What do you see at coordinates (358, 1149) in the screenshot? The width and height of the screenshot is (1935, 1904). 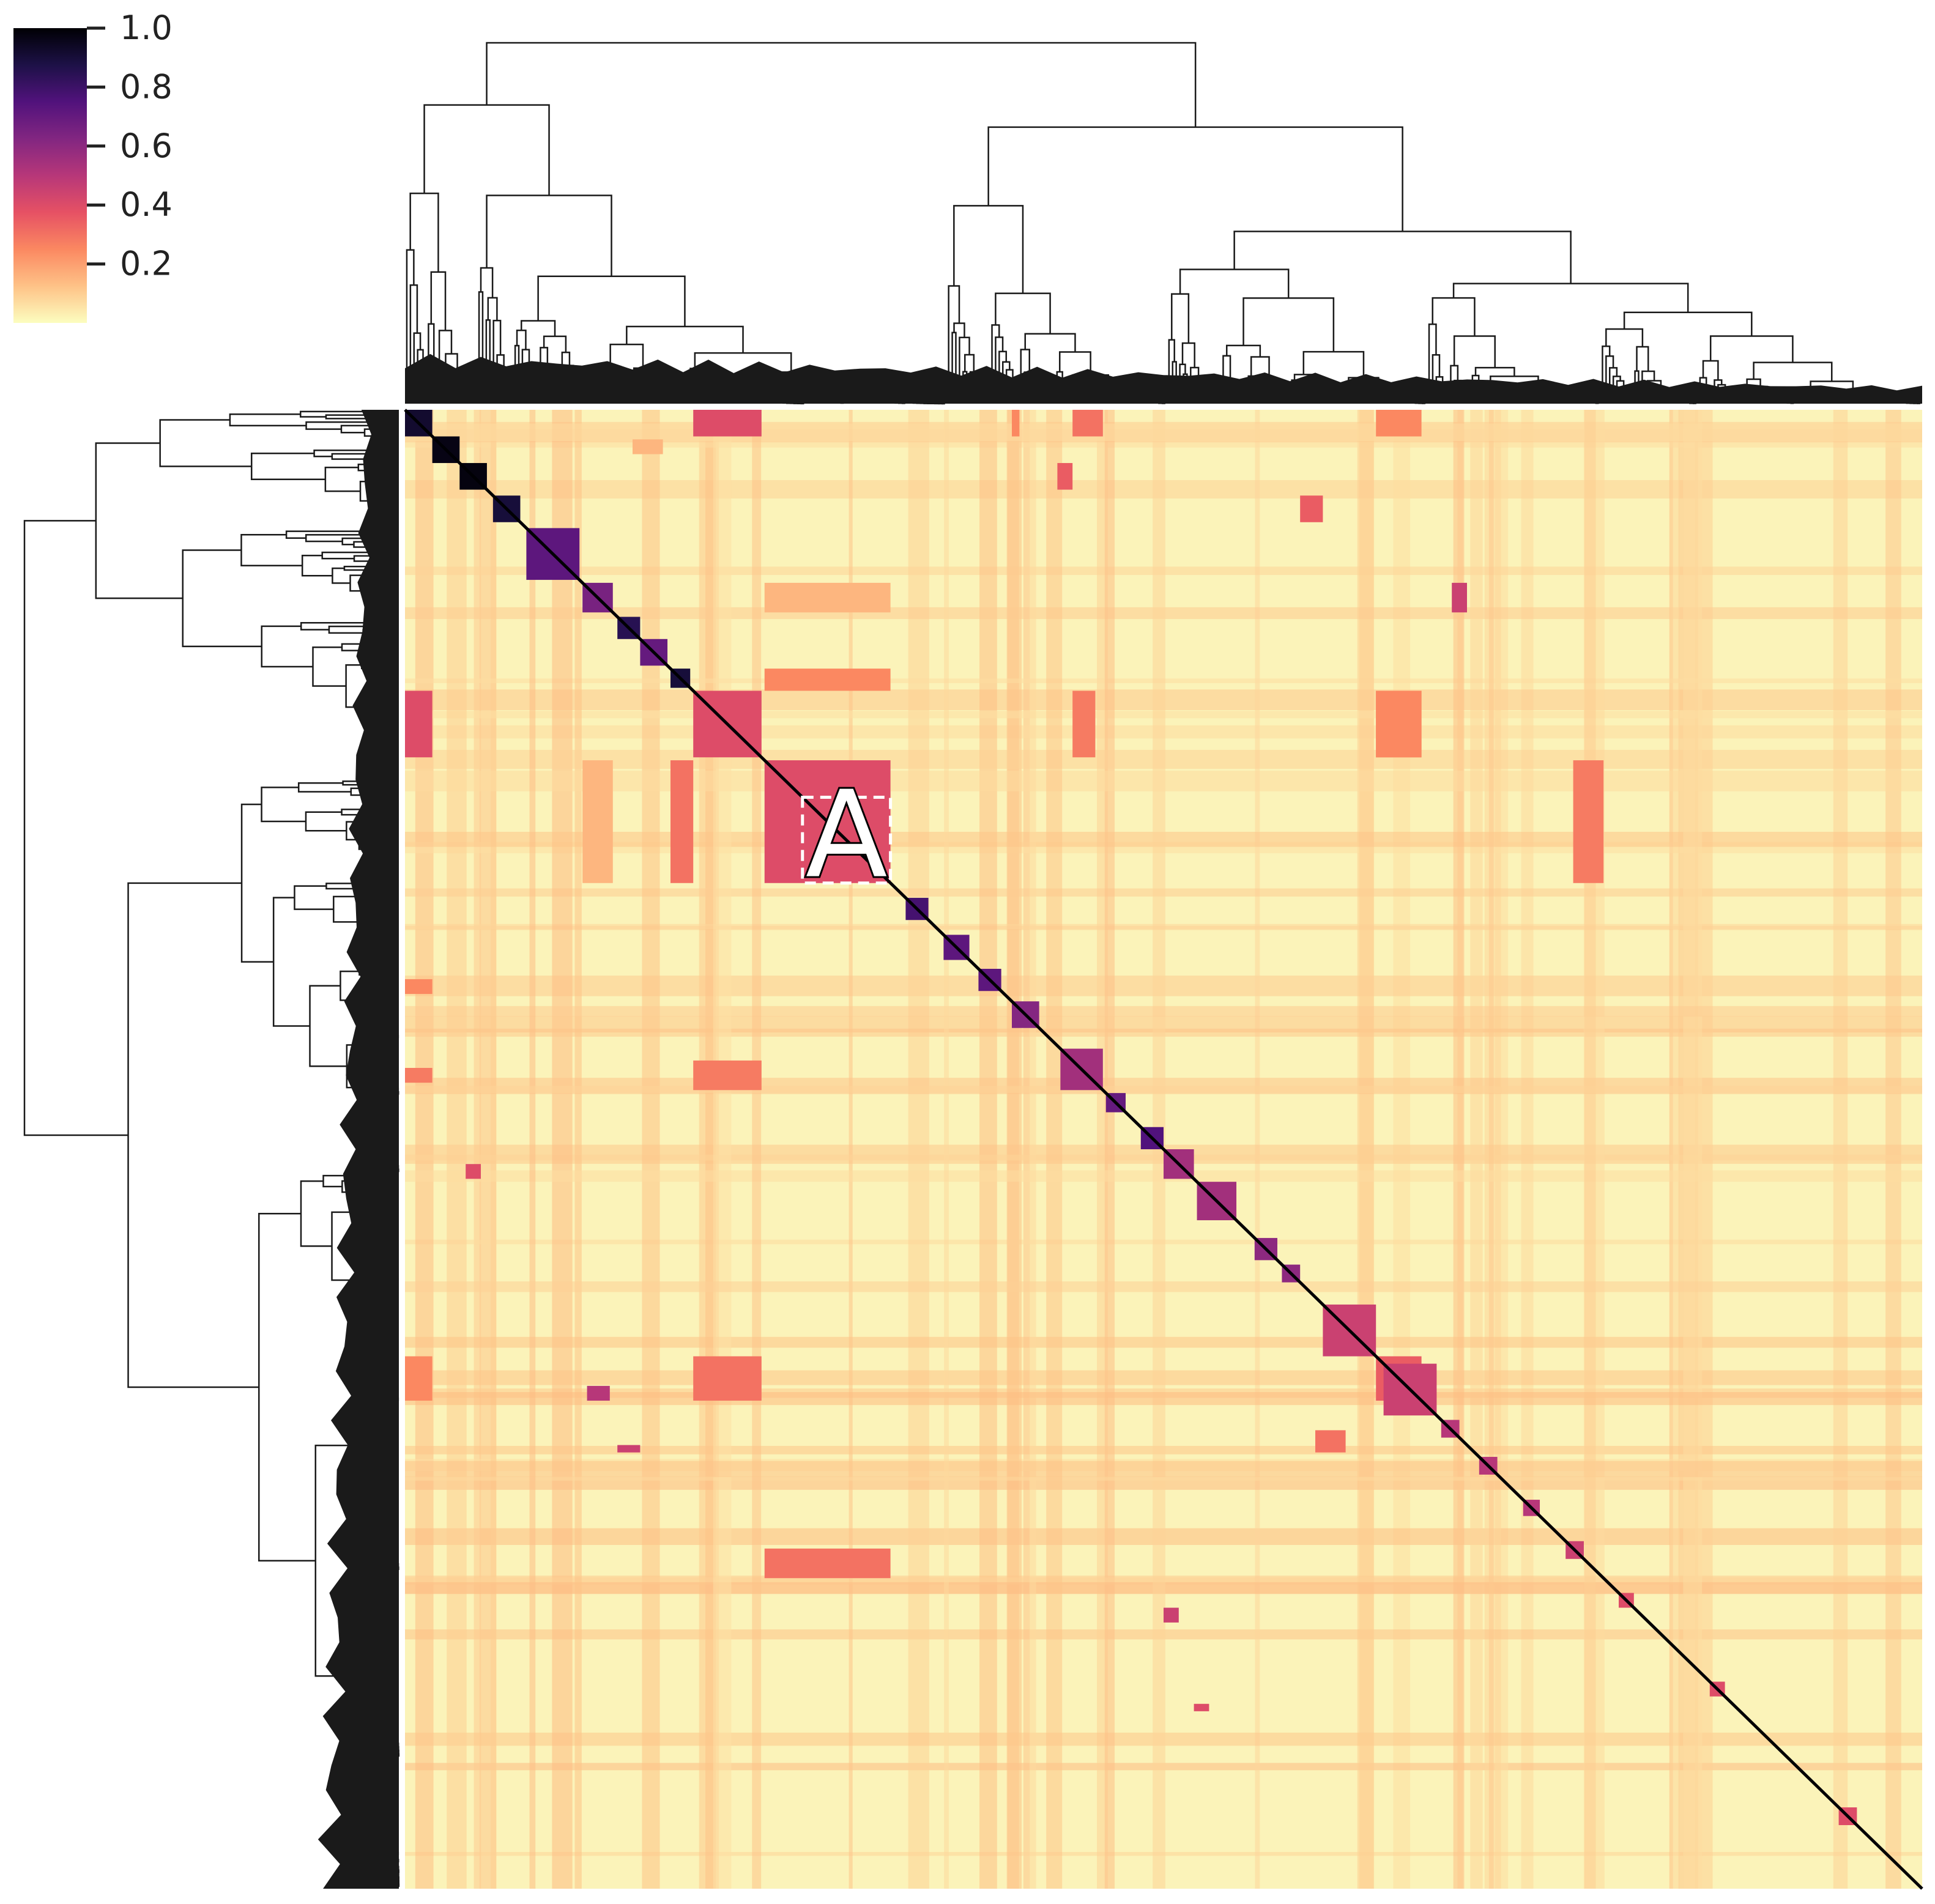 I see `left-dendrogram-leaf-mass` at bounding box center [358, 1149].